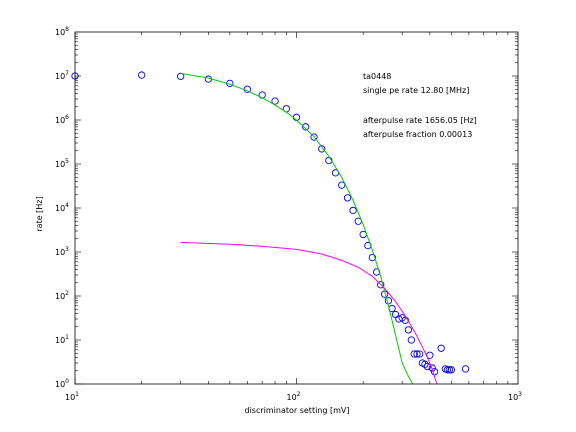 Image resolution: width=576 pixels, height=432 pixels. What do you see at coordinates (39, 213) in the screenshot?
I see `y-axis-label: rate [Hz]` at bounding box center [39, 213].